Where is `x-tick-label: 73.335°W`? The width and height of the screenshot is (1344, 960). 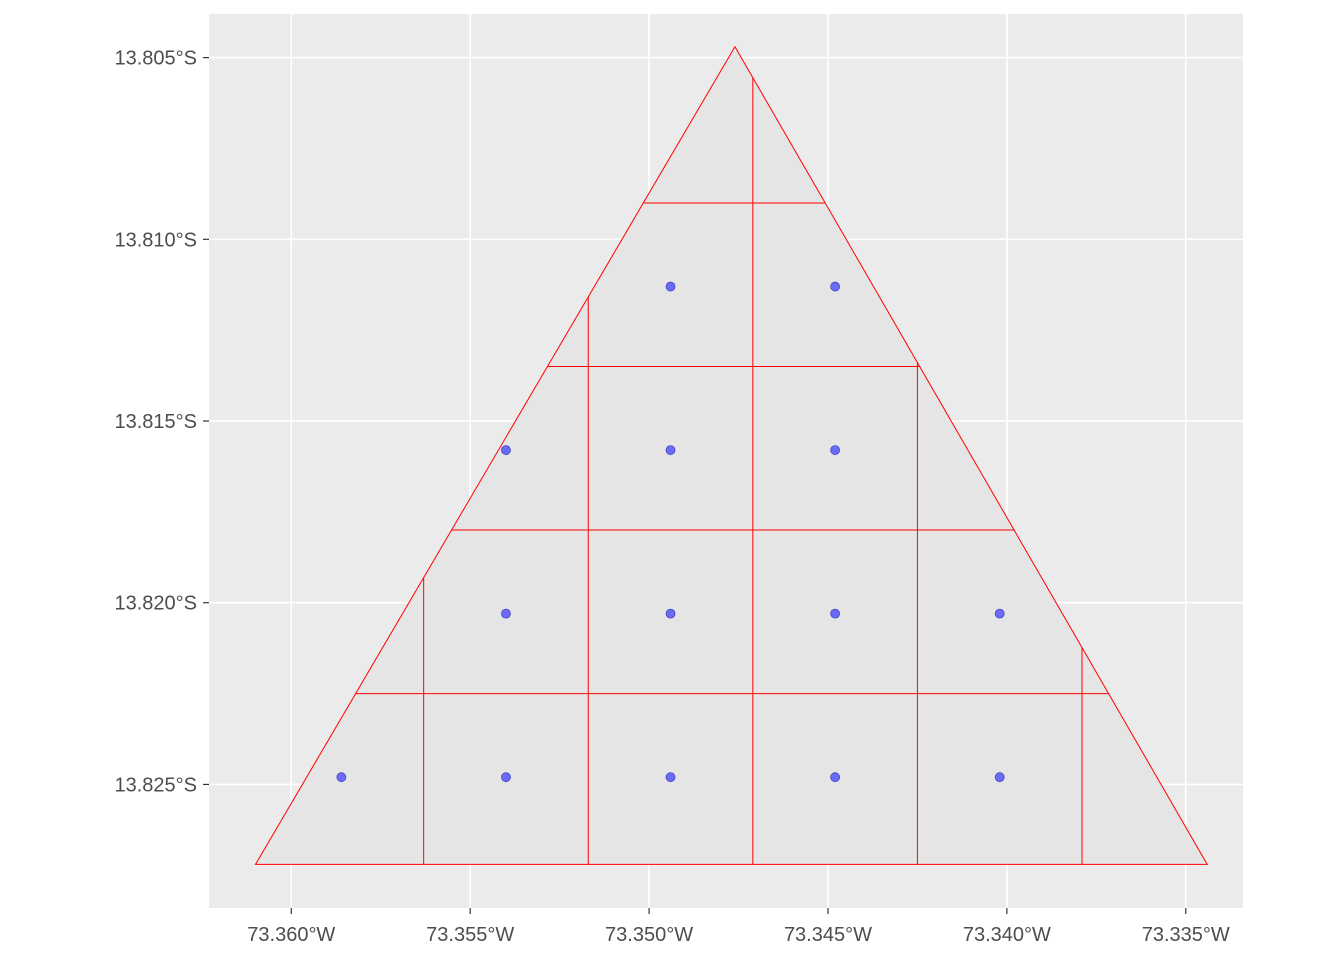 x-tick-label: 73.335°W is located at coordinates (1186, 935).